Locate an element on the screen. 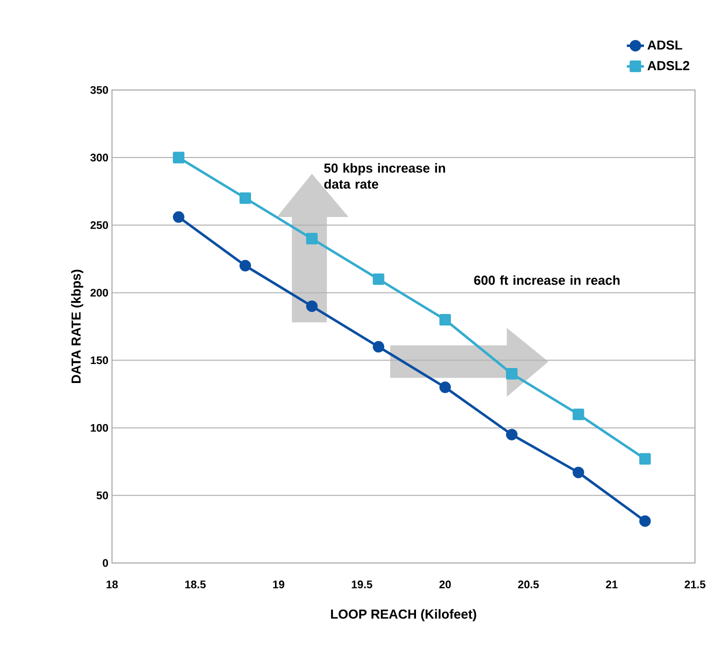  x-tick-label: 21 is located at coordinates (612, 584).